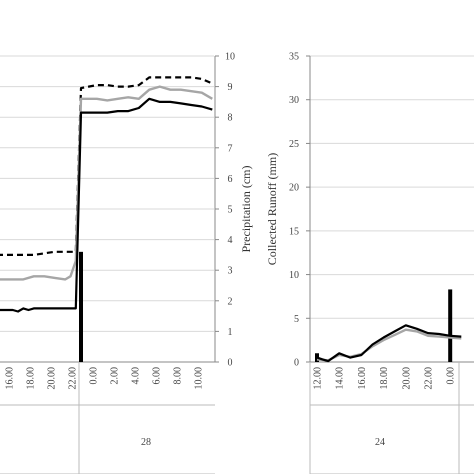 The width and height of the screenshot is (474, 474). Describe the element at coordinates (294, 100) in the screenshot. I see `y-tick-label: 30` at that location.